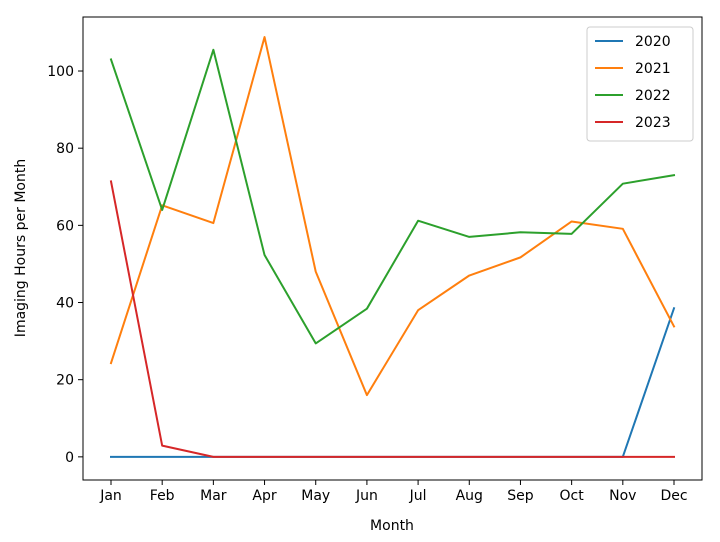 This screenshot has width=720, height=542. Describe the element at coordinates (572, 496) in the screenshot. I see `x-tick-label: Oct` at that location.